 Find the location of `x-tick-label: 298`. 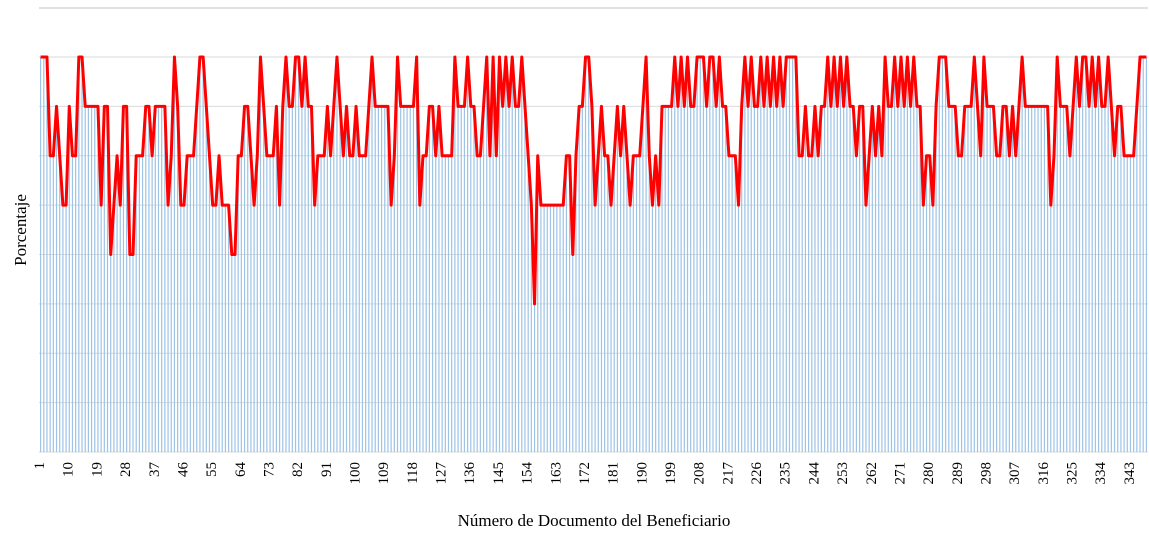

x-tick-label: 298 is located at coordinates (987, 473).